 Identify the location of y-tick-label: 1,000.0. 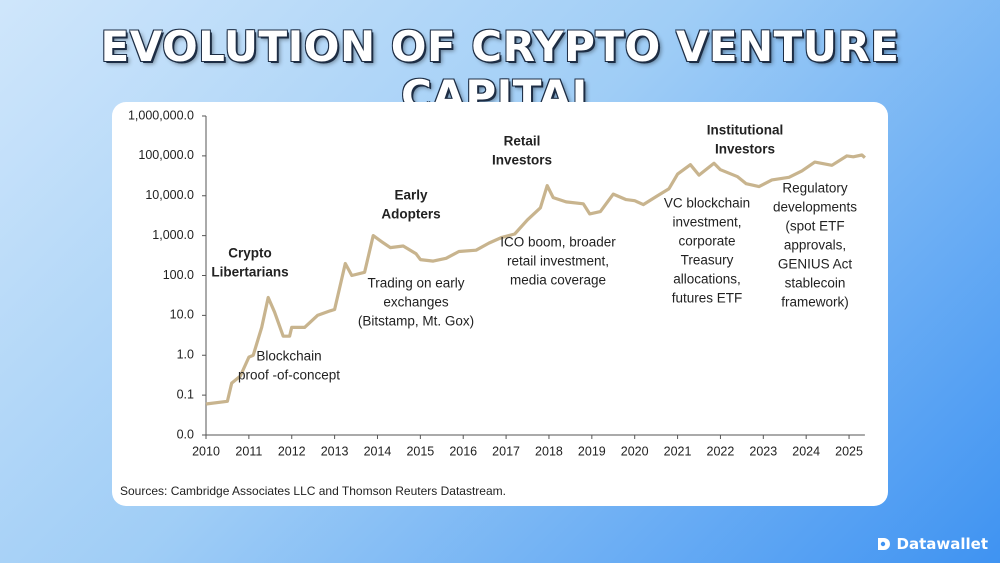
(173, 235).